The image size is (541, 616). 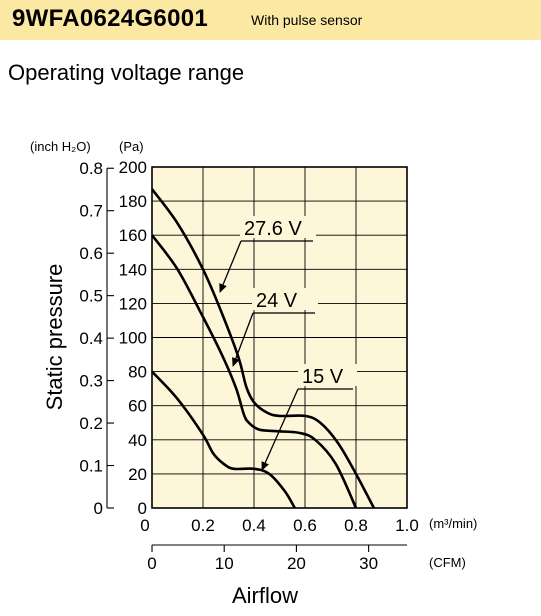 What do you see at coordinates (137, 474) in the screenshot?
I see `y-tick-pa: 20` at bounding box center [137, 474].